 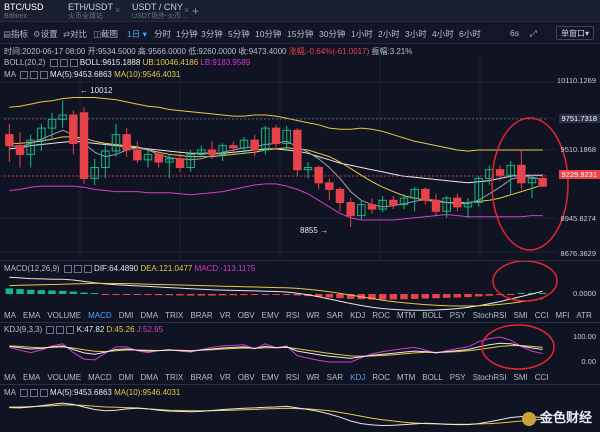 What do you see at coordinates (362, 34) in the screenshot?
I see `timeframe-1h: 1小时` at bounding box center [362, 34].